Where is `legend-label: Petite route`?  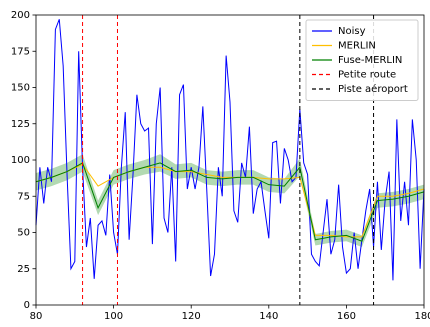 legend-label: Petite route is located at coordinates (367, 75).